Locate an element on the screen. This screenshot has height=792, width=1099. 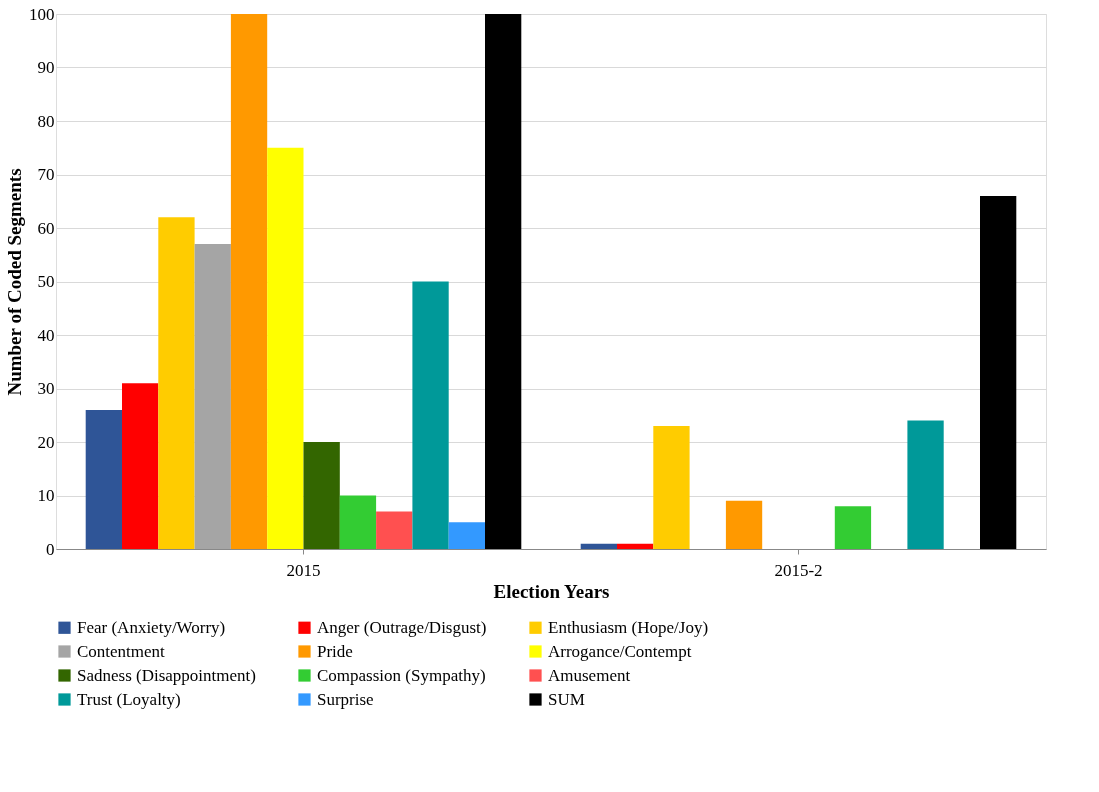
legend-label: SUM is located at coordinates (566, 699).